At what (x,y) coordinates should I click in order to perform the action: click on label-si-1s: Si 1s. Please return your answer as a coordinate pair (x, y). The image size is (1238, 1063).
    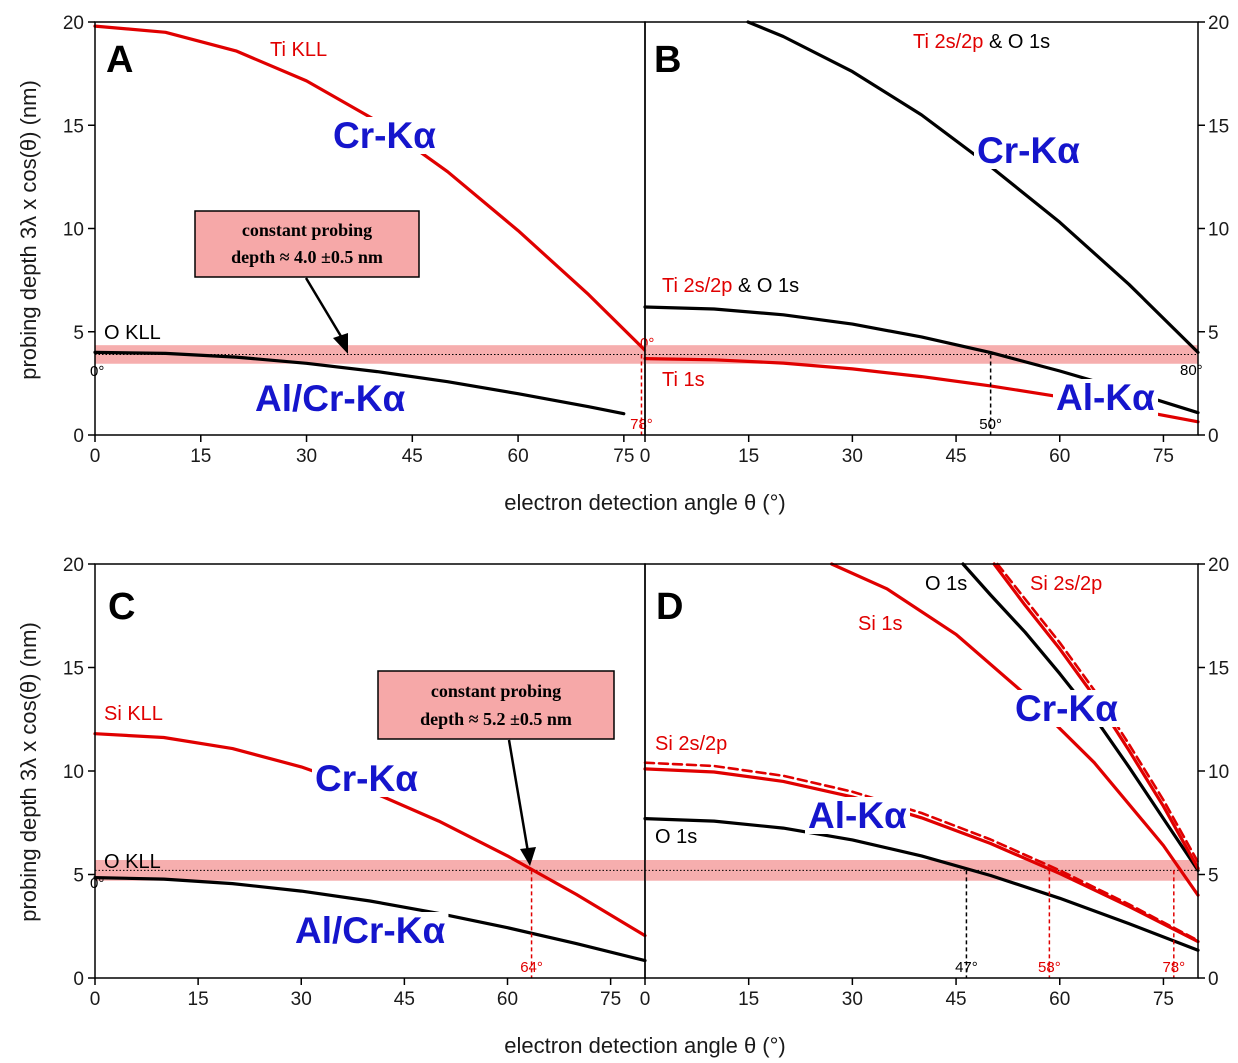
    Looking at the image, I should click on (880, 624).